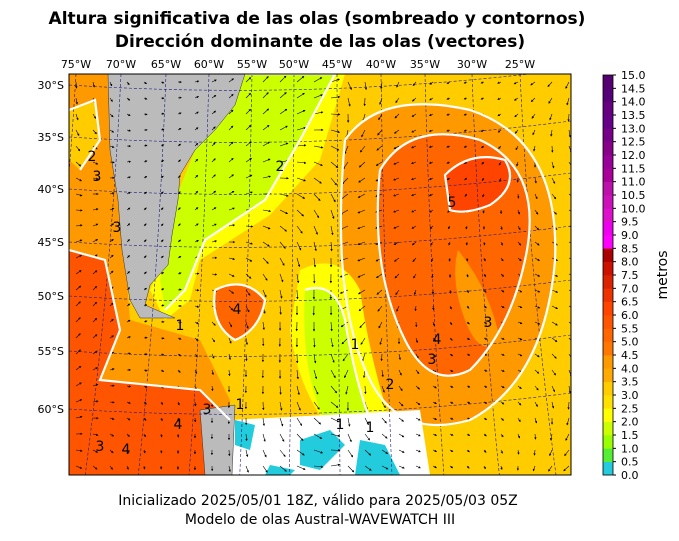  Describe the element at coordinates (121, 64) in the screenshot. I see `lon-label: 70°W` at that location.